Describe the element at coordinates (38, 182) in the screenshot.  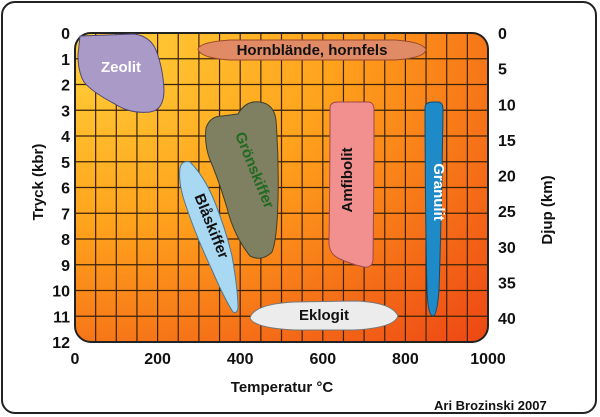
I see `left-y-axis-title: Tryck (kbr)` at that location.